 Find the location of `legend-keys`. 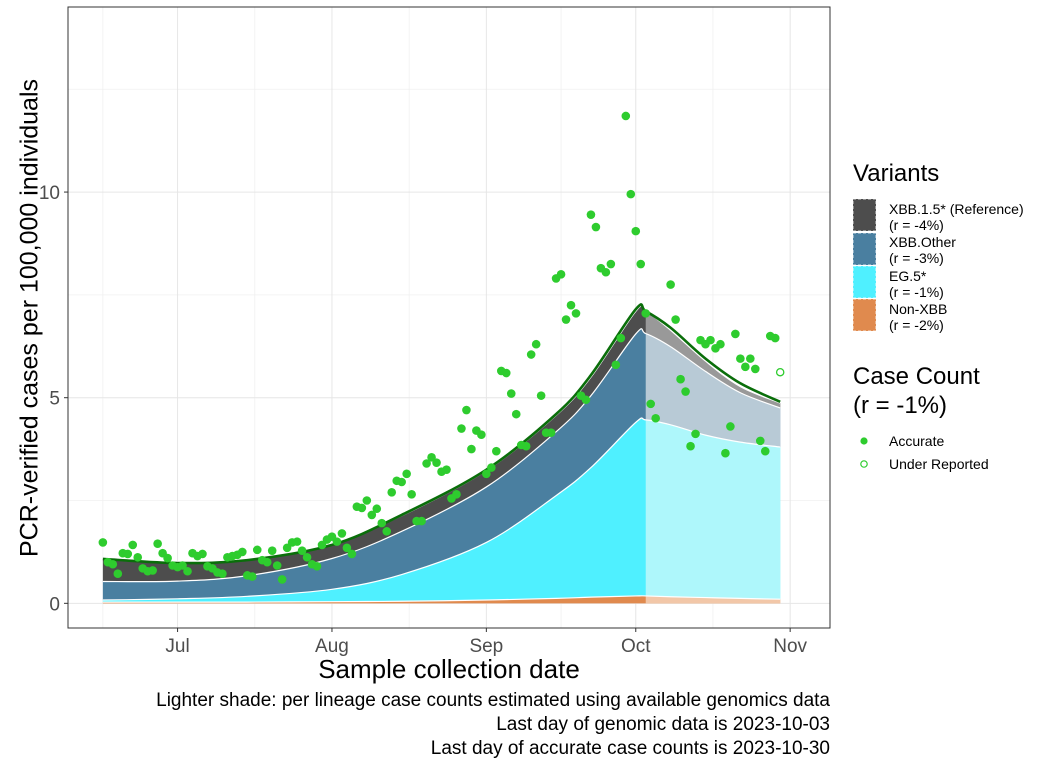

legend-keys is located at coordinates (864, 333).